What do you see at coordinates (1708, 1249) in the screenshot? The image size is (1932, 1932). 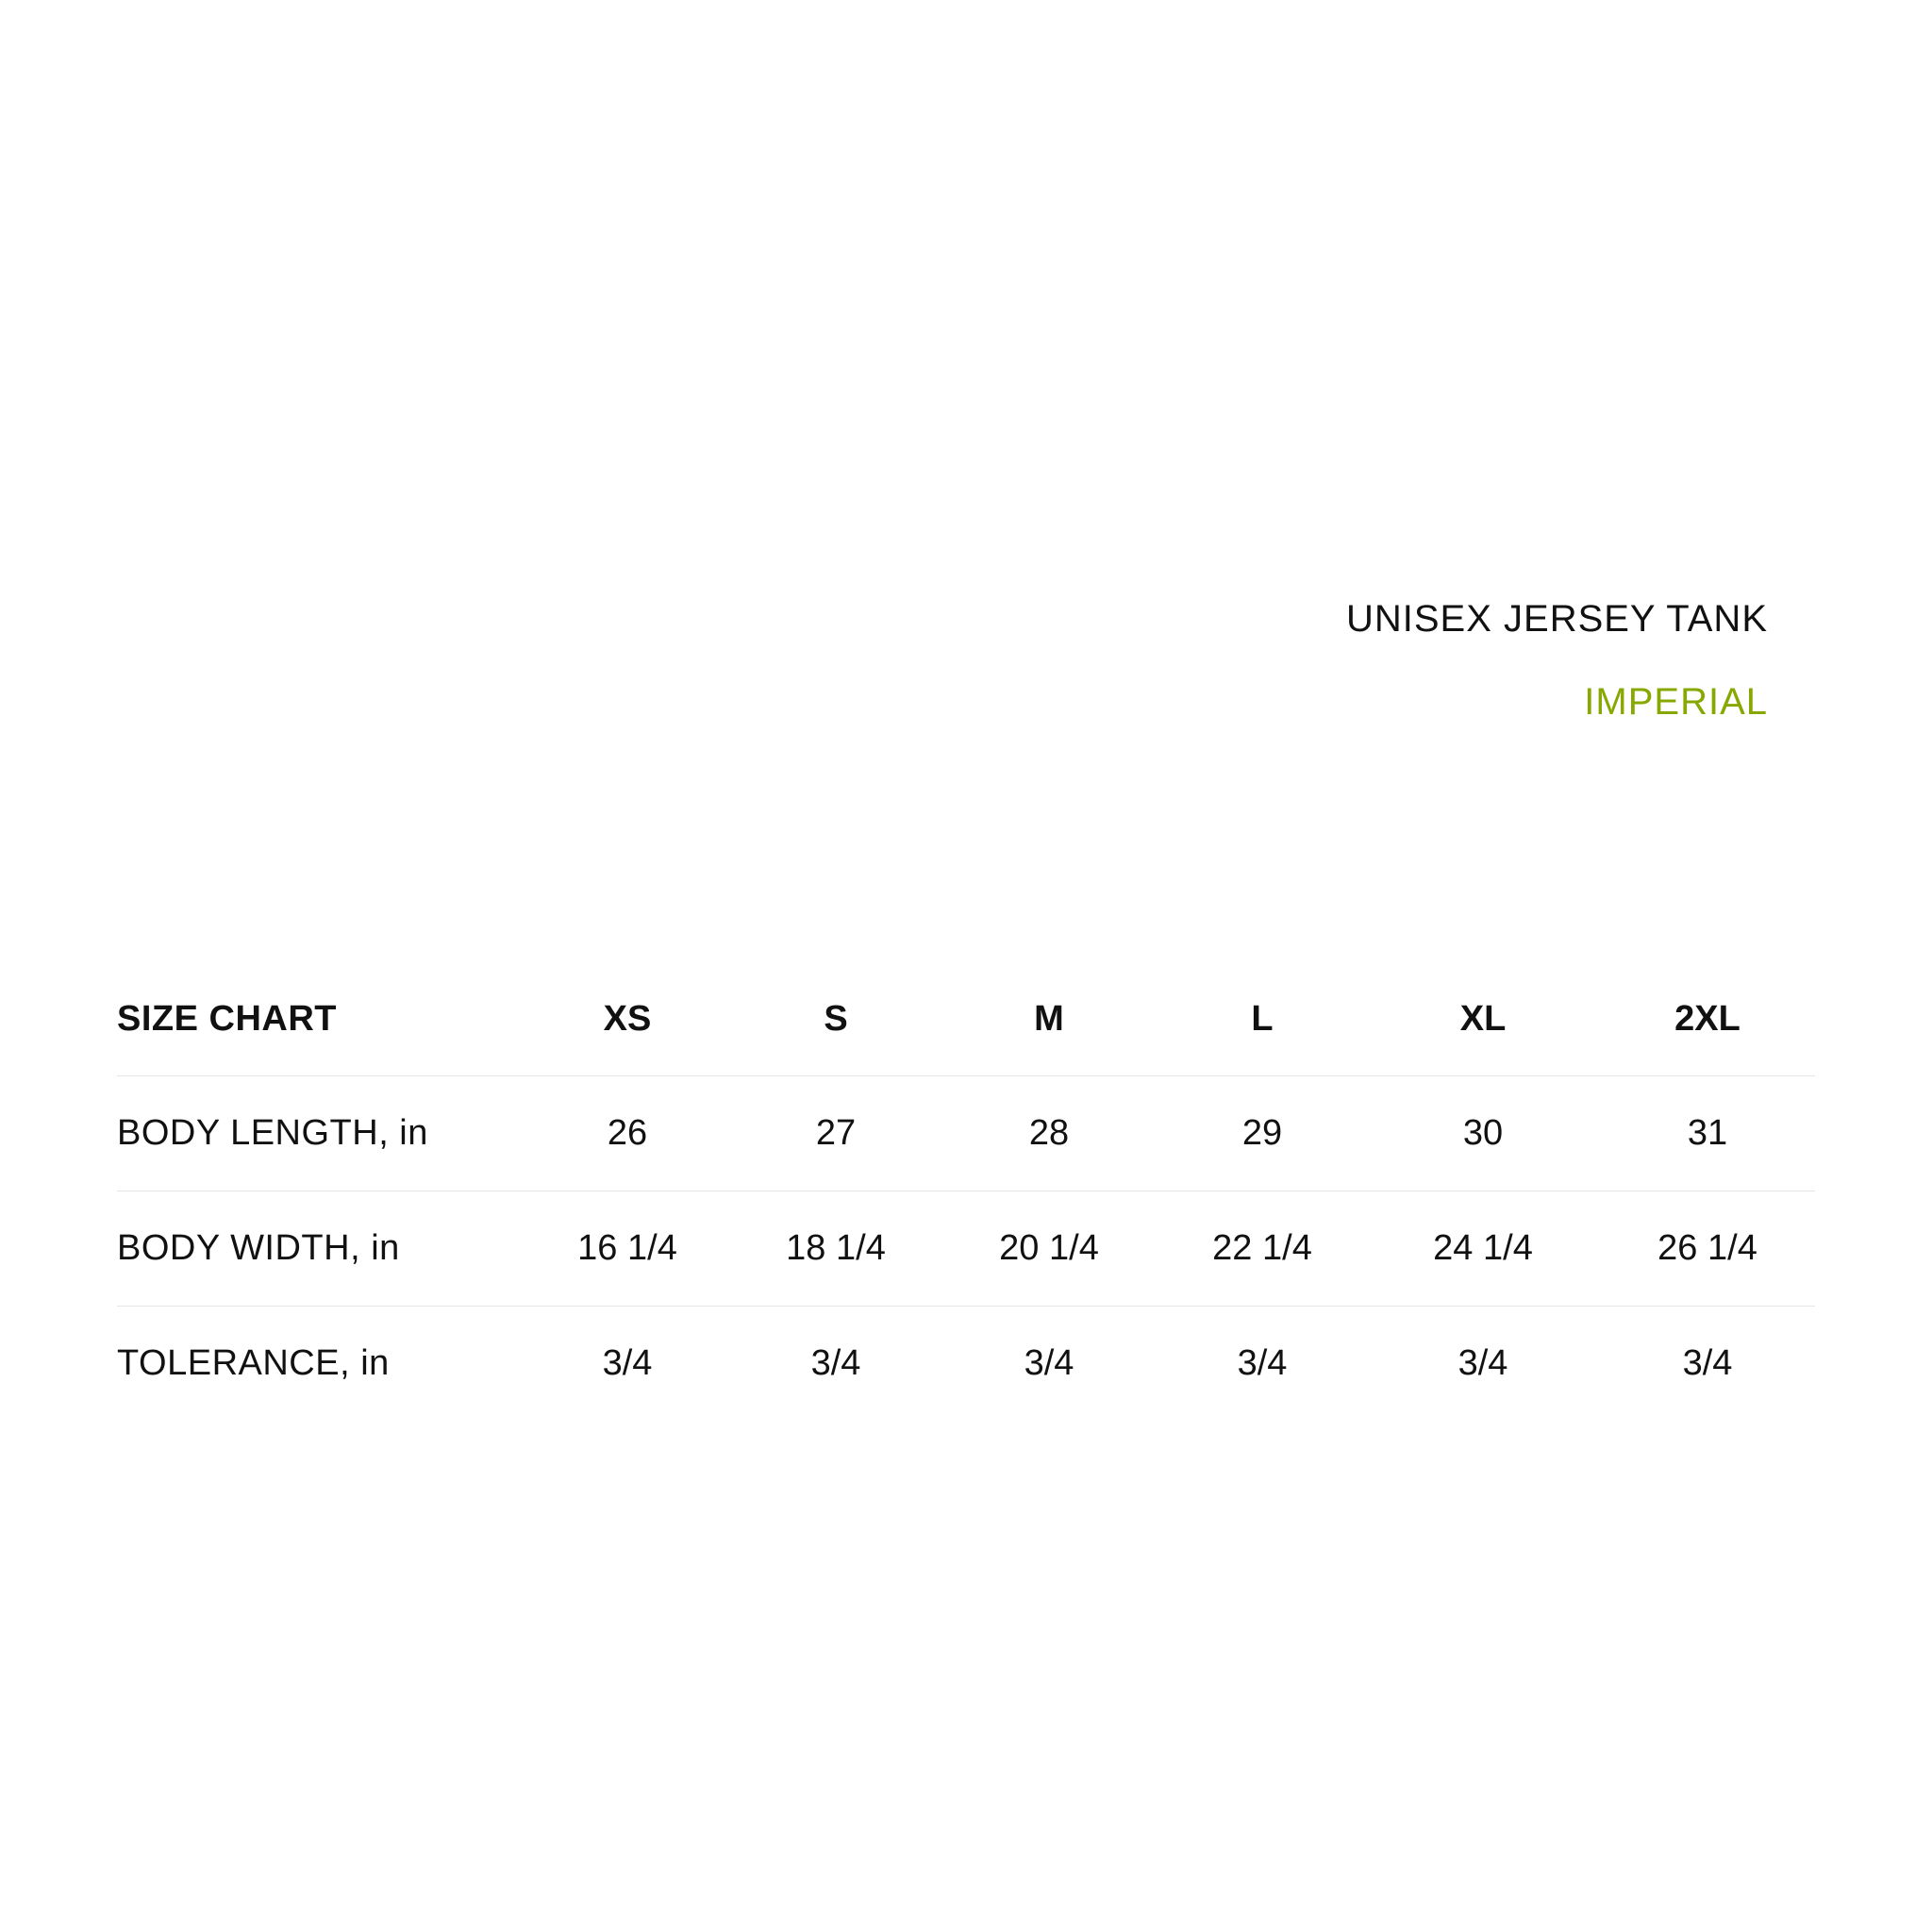 I see `cell: 26 1/4` at bounding box center [1708, 1249].